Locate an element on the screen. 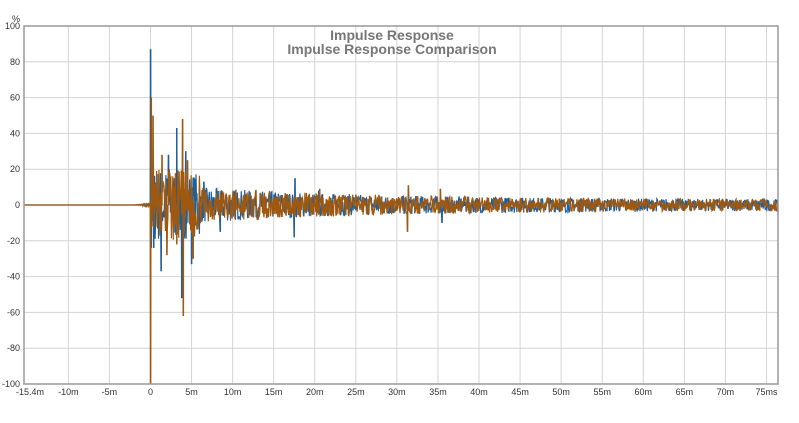  chart-subtitle: Impulse Response Comparison is located at coordinates (391, 49).